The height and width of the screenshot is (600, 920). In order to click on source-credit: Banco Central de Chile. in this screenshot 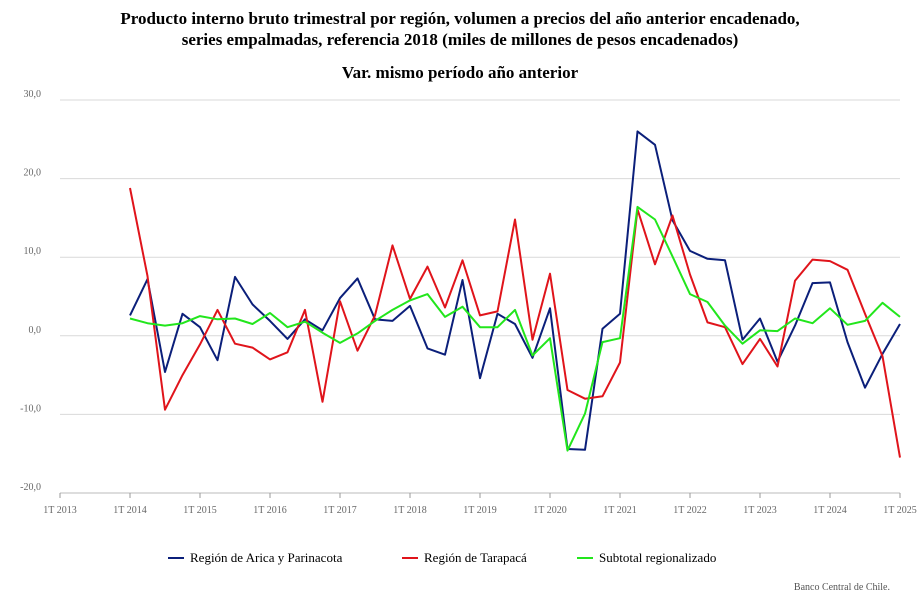, I will do `click(841, 587)`.